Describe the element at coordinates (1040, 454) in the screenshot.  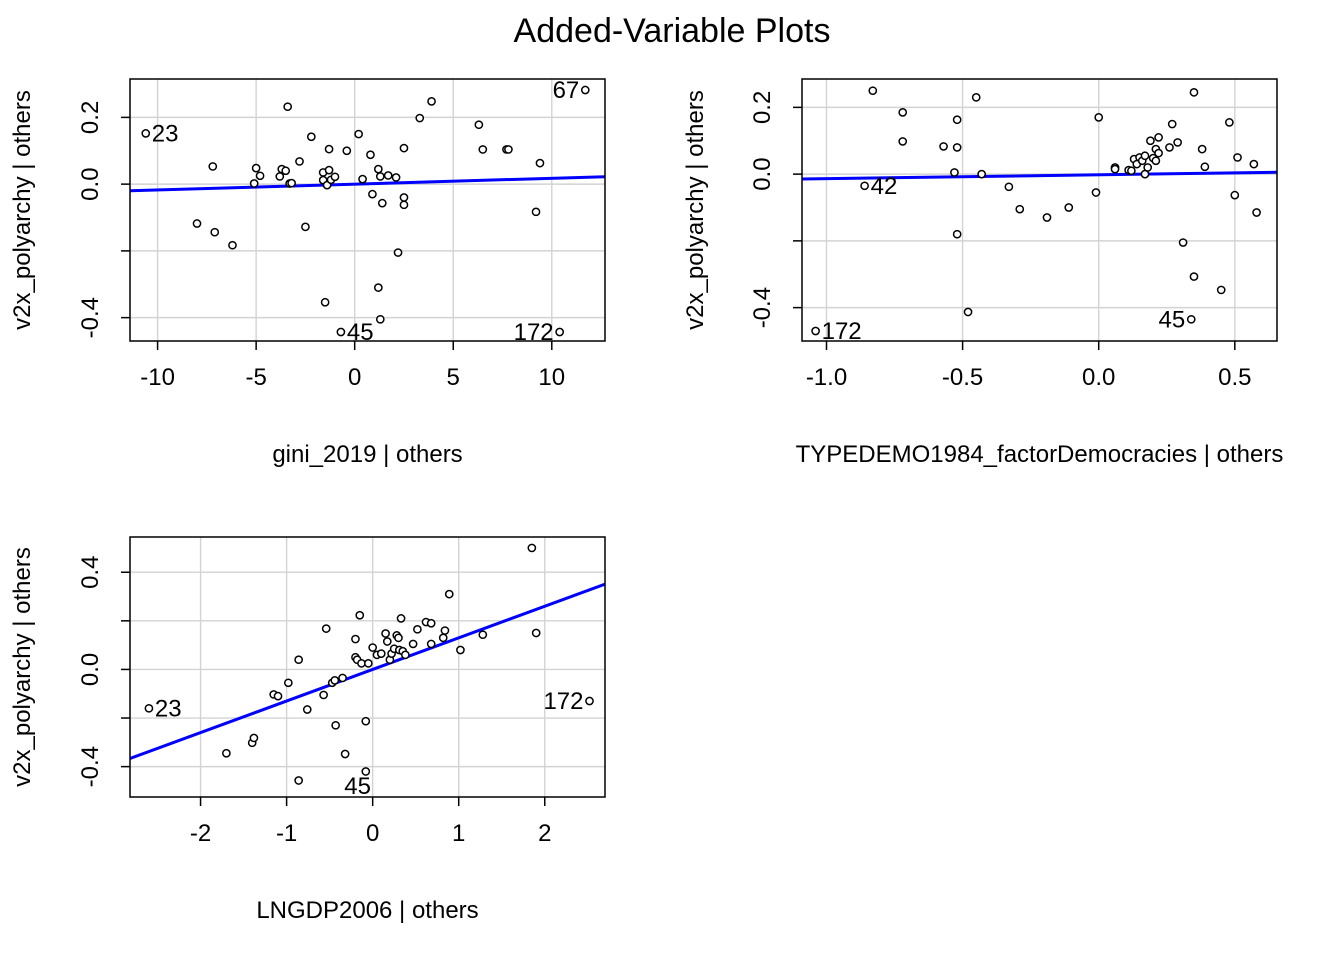
I see `x-axis-title: TYPEDEMO1984_factorDemocracies | others` at that location.